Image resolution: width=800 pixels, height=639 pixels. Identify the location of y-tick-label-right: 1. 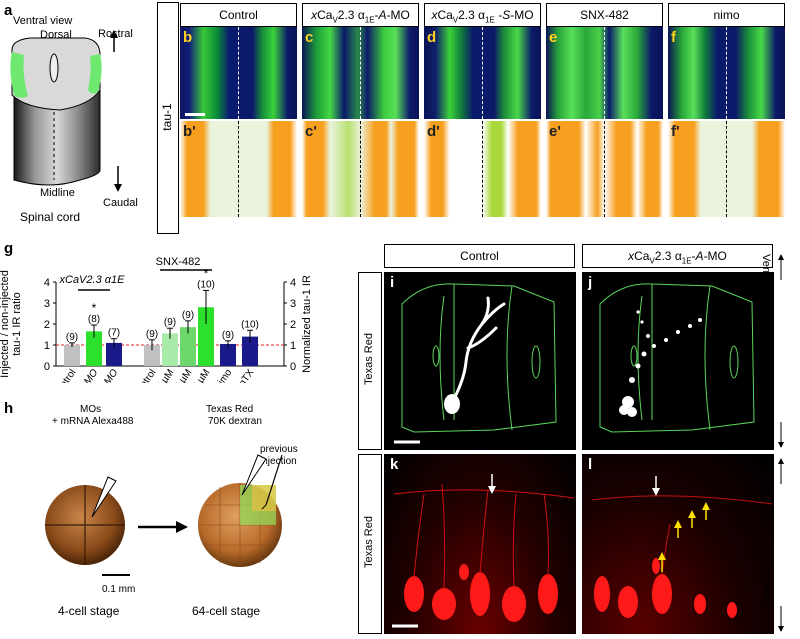
(293, 346).